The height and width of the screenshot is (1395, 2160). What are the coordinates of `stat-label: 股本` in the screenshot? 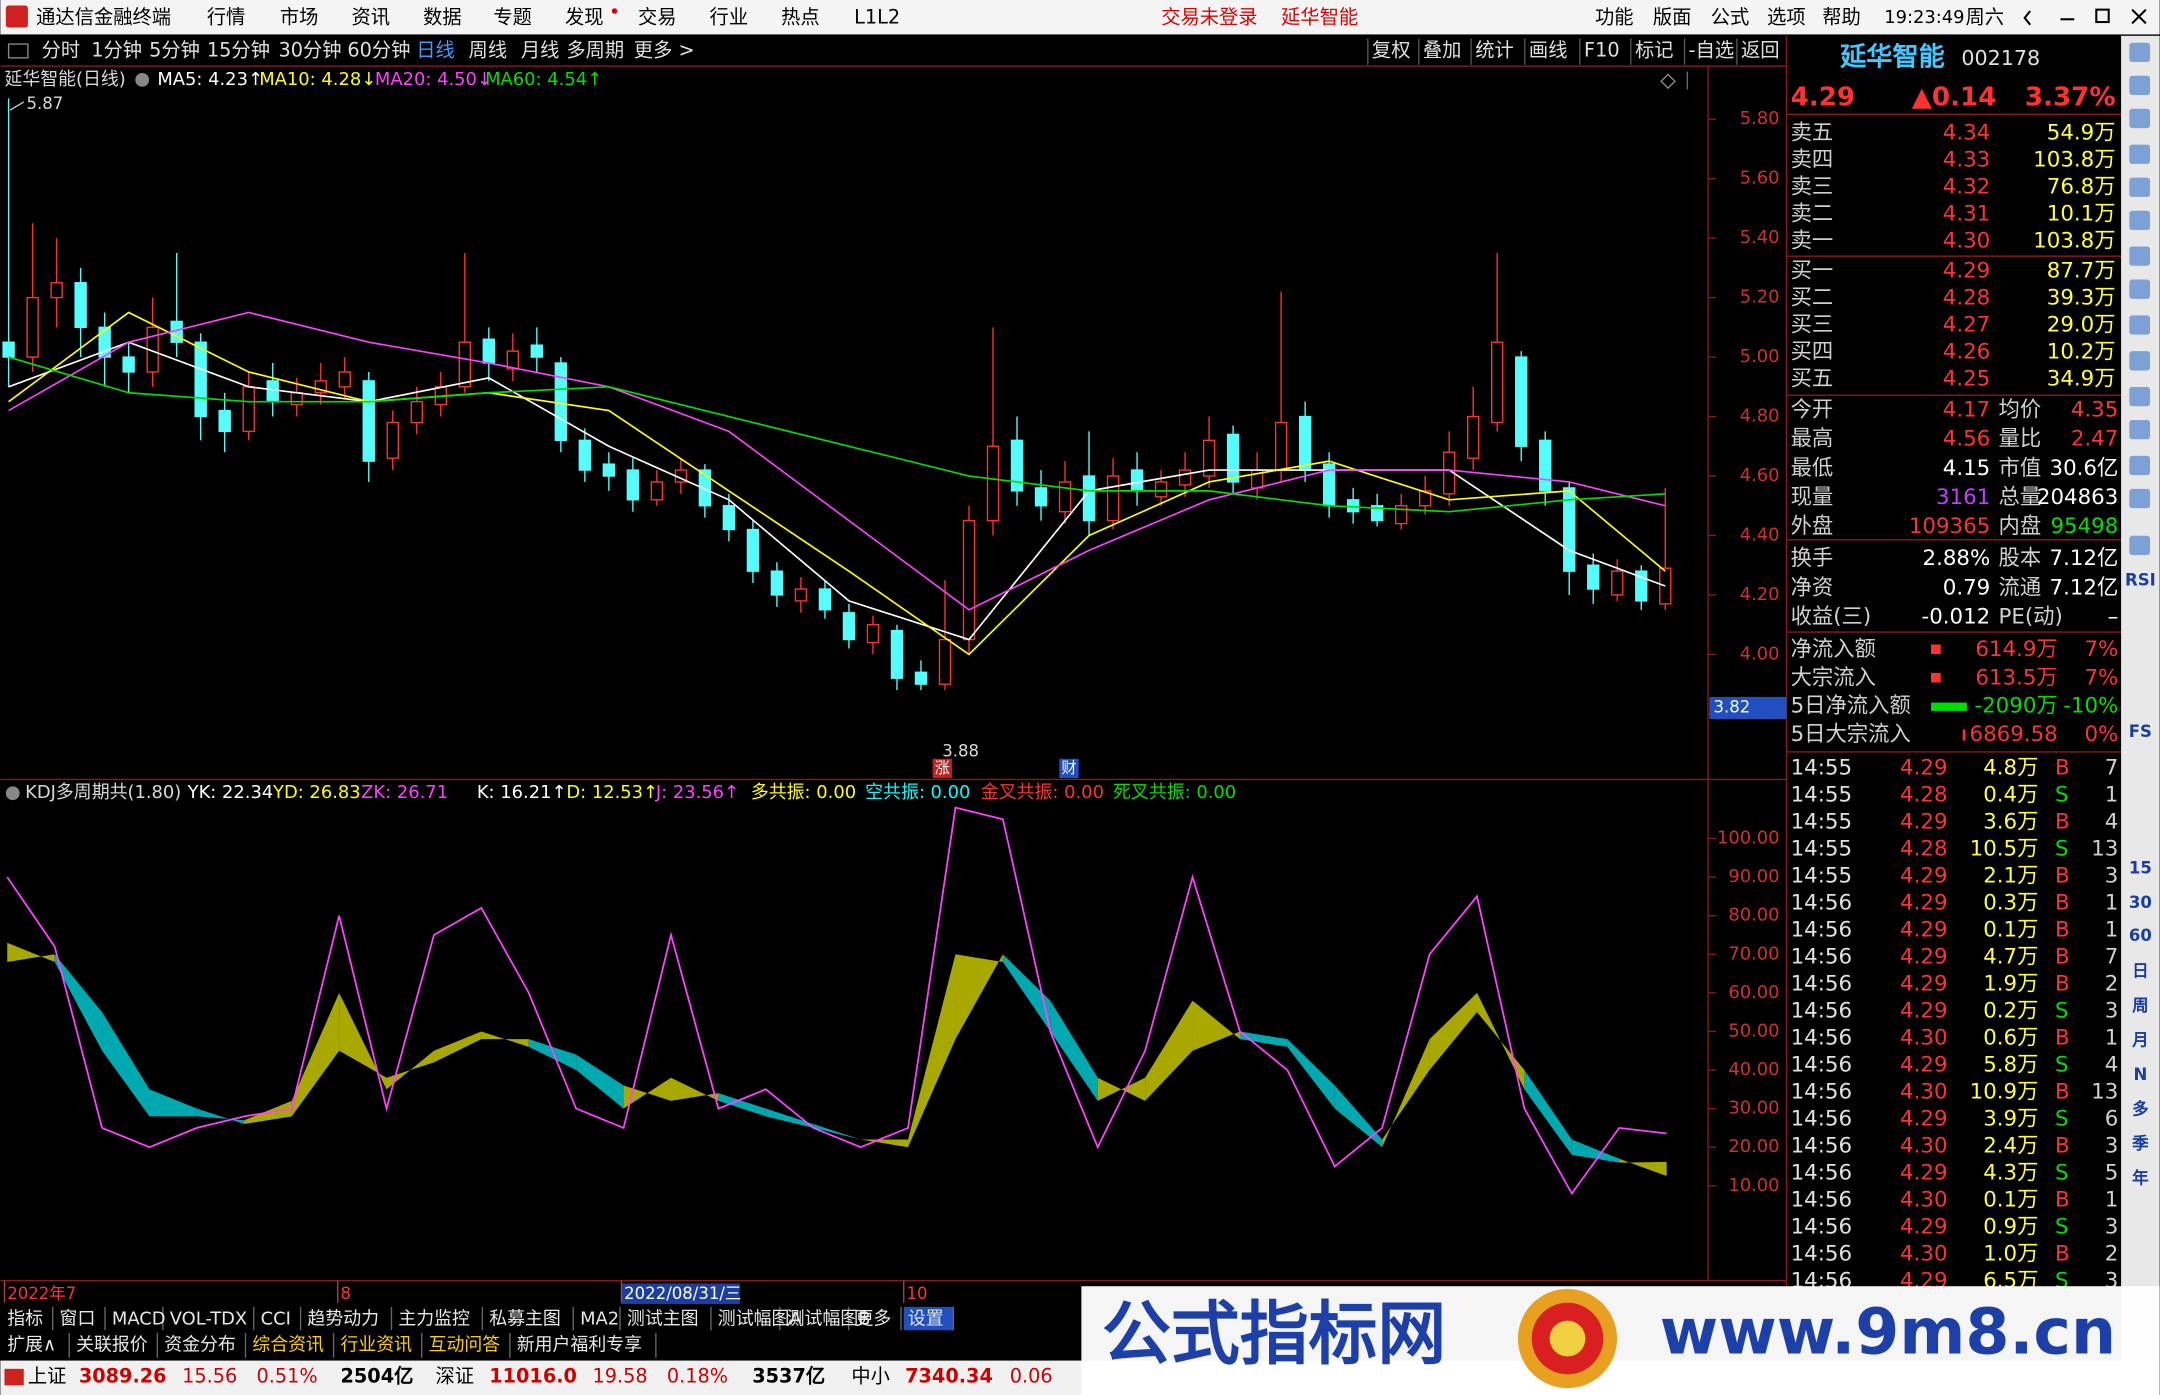 It's located at (2020, 558).